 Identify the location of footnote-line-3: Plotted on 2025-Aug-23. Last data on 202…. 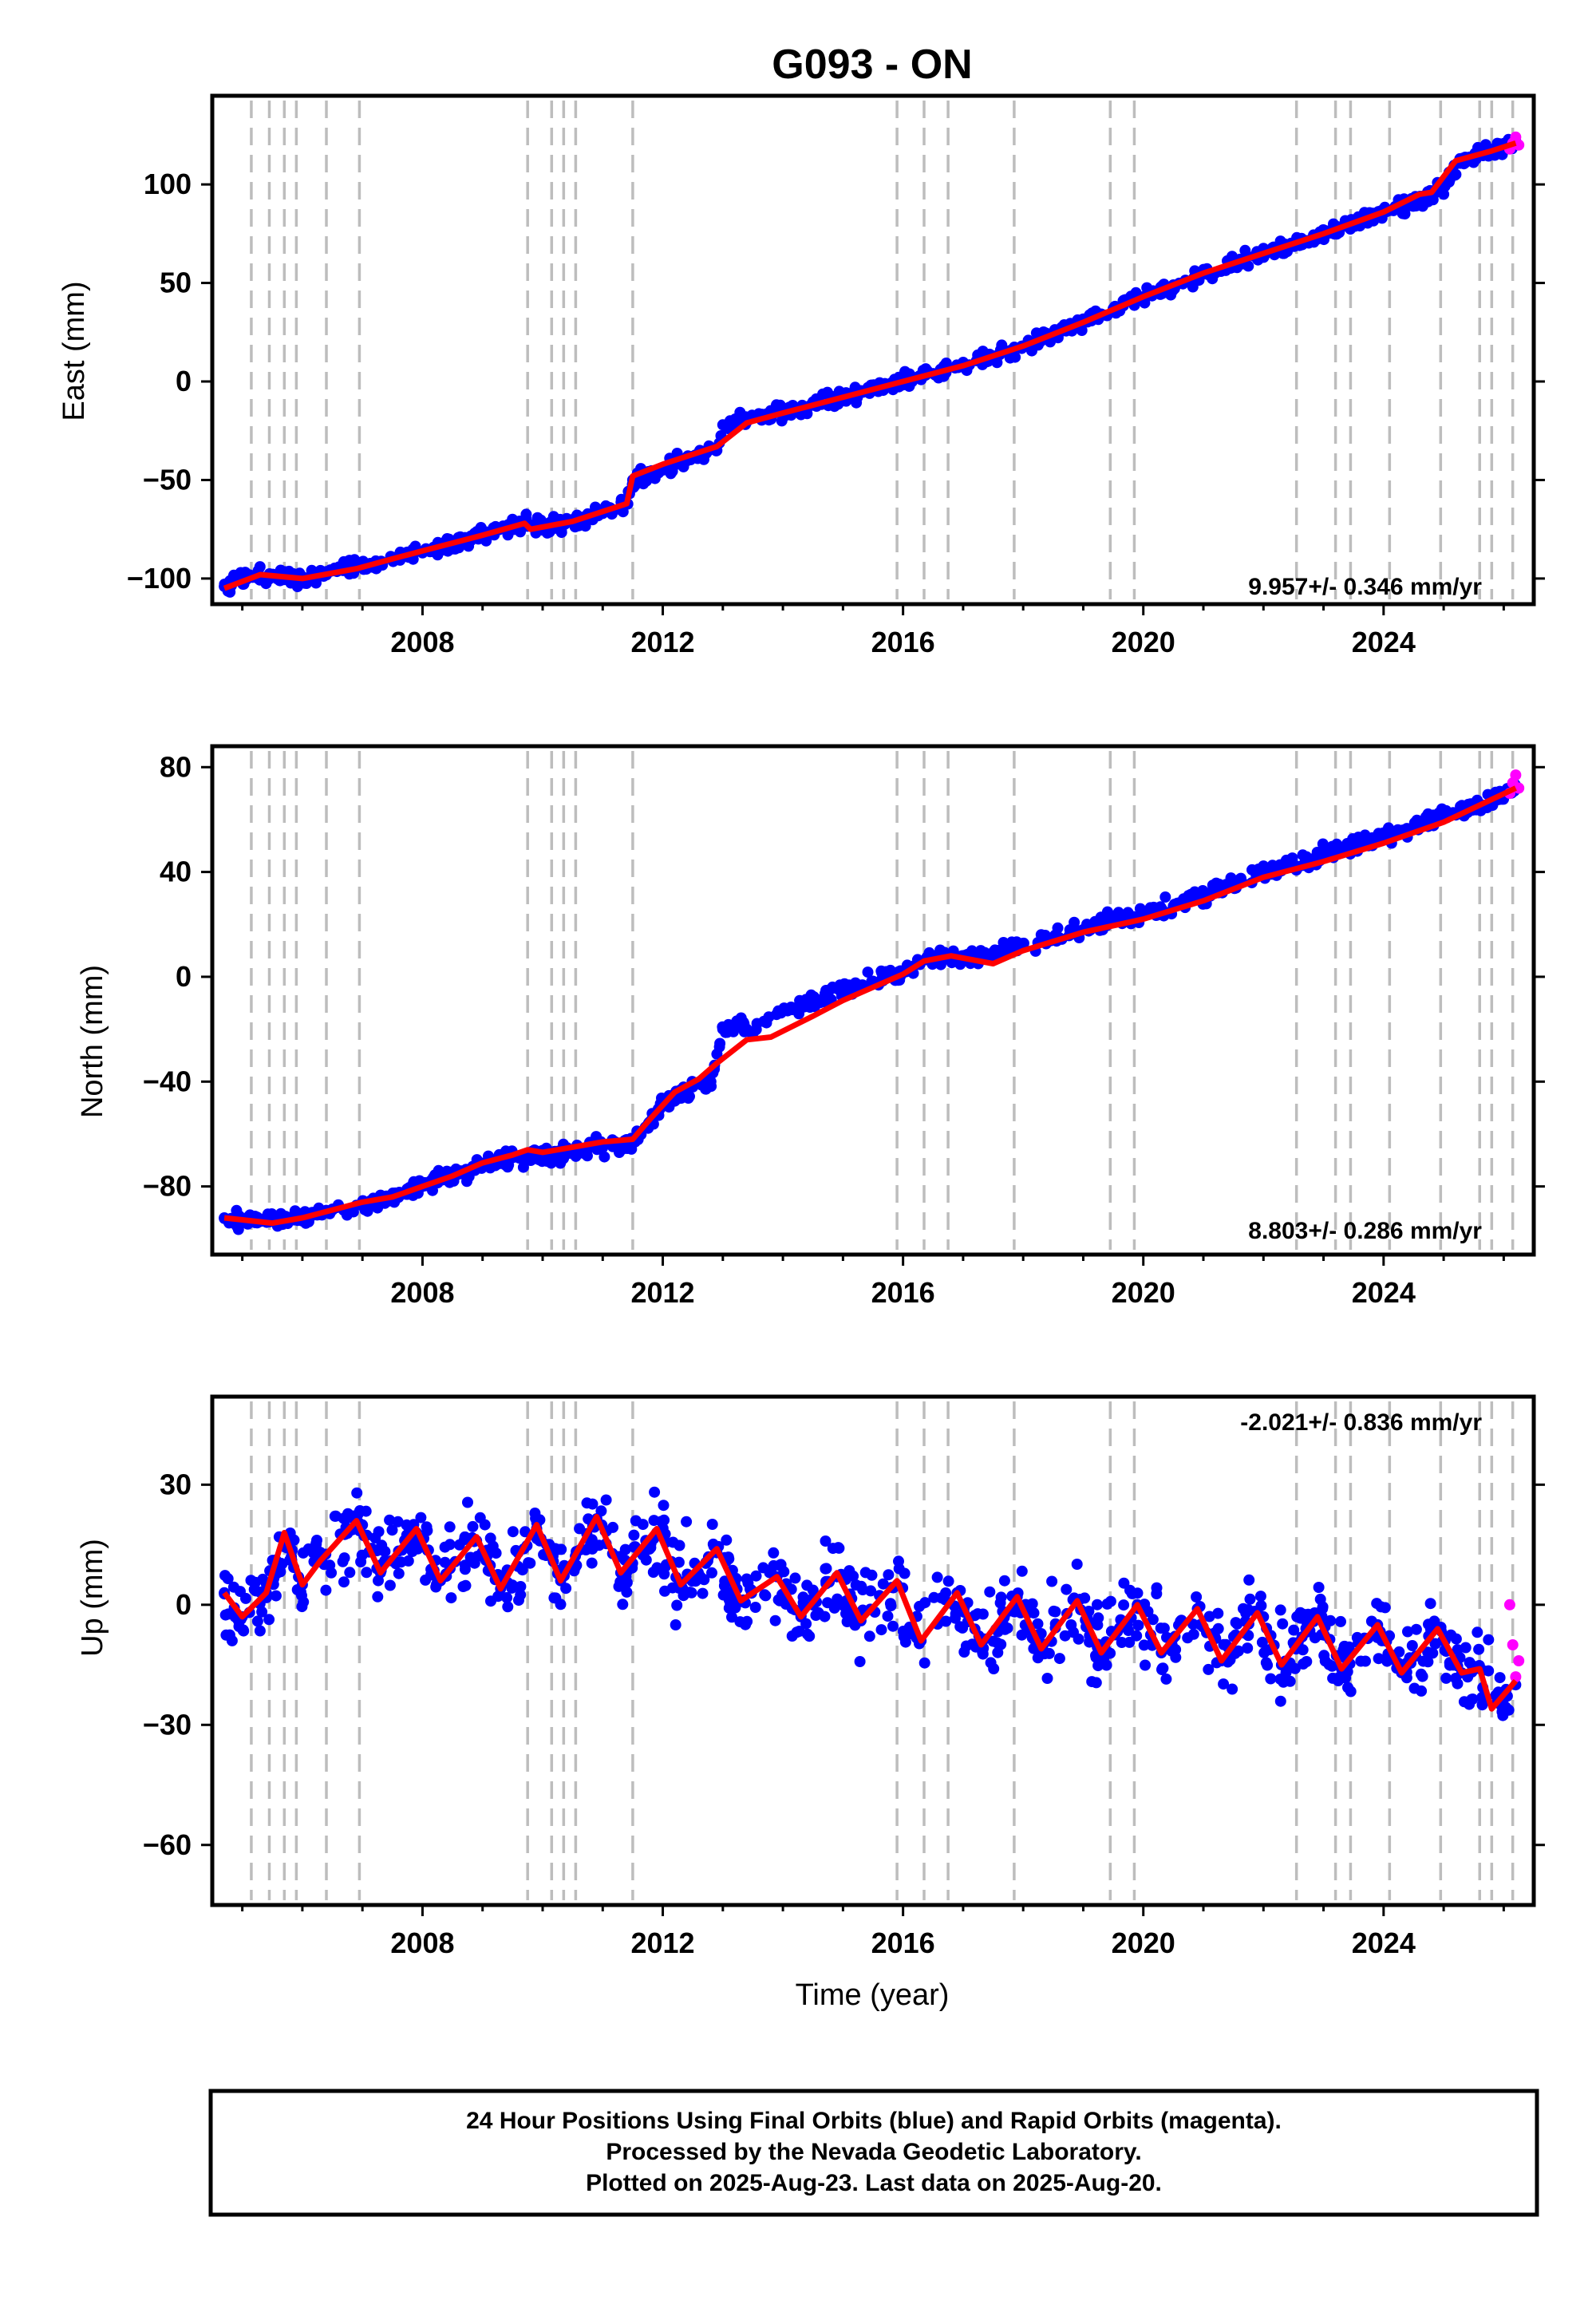
(874, 2183).